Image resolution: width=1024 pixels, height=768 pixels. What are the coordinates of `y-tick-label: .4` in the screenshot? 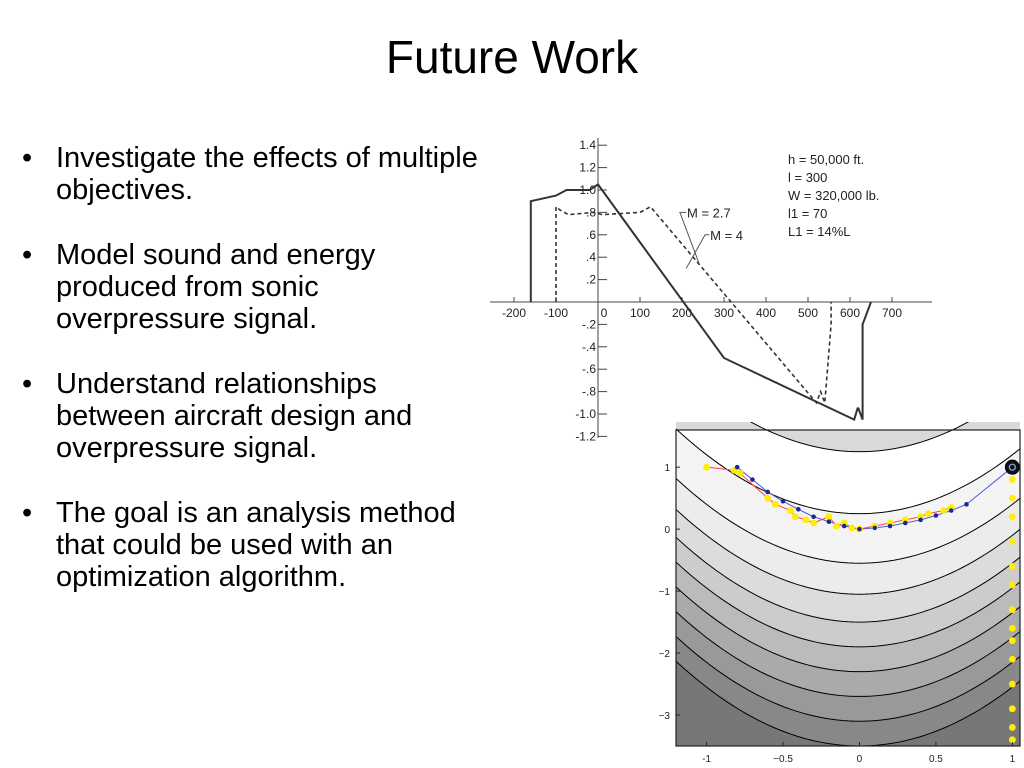 It's located at (591, 257).